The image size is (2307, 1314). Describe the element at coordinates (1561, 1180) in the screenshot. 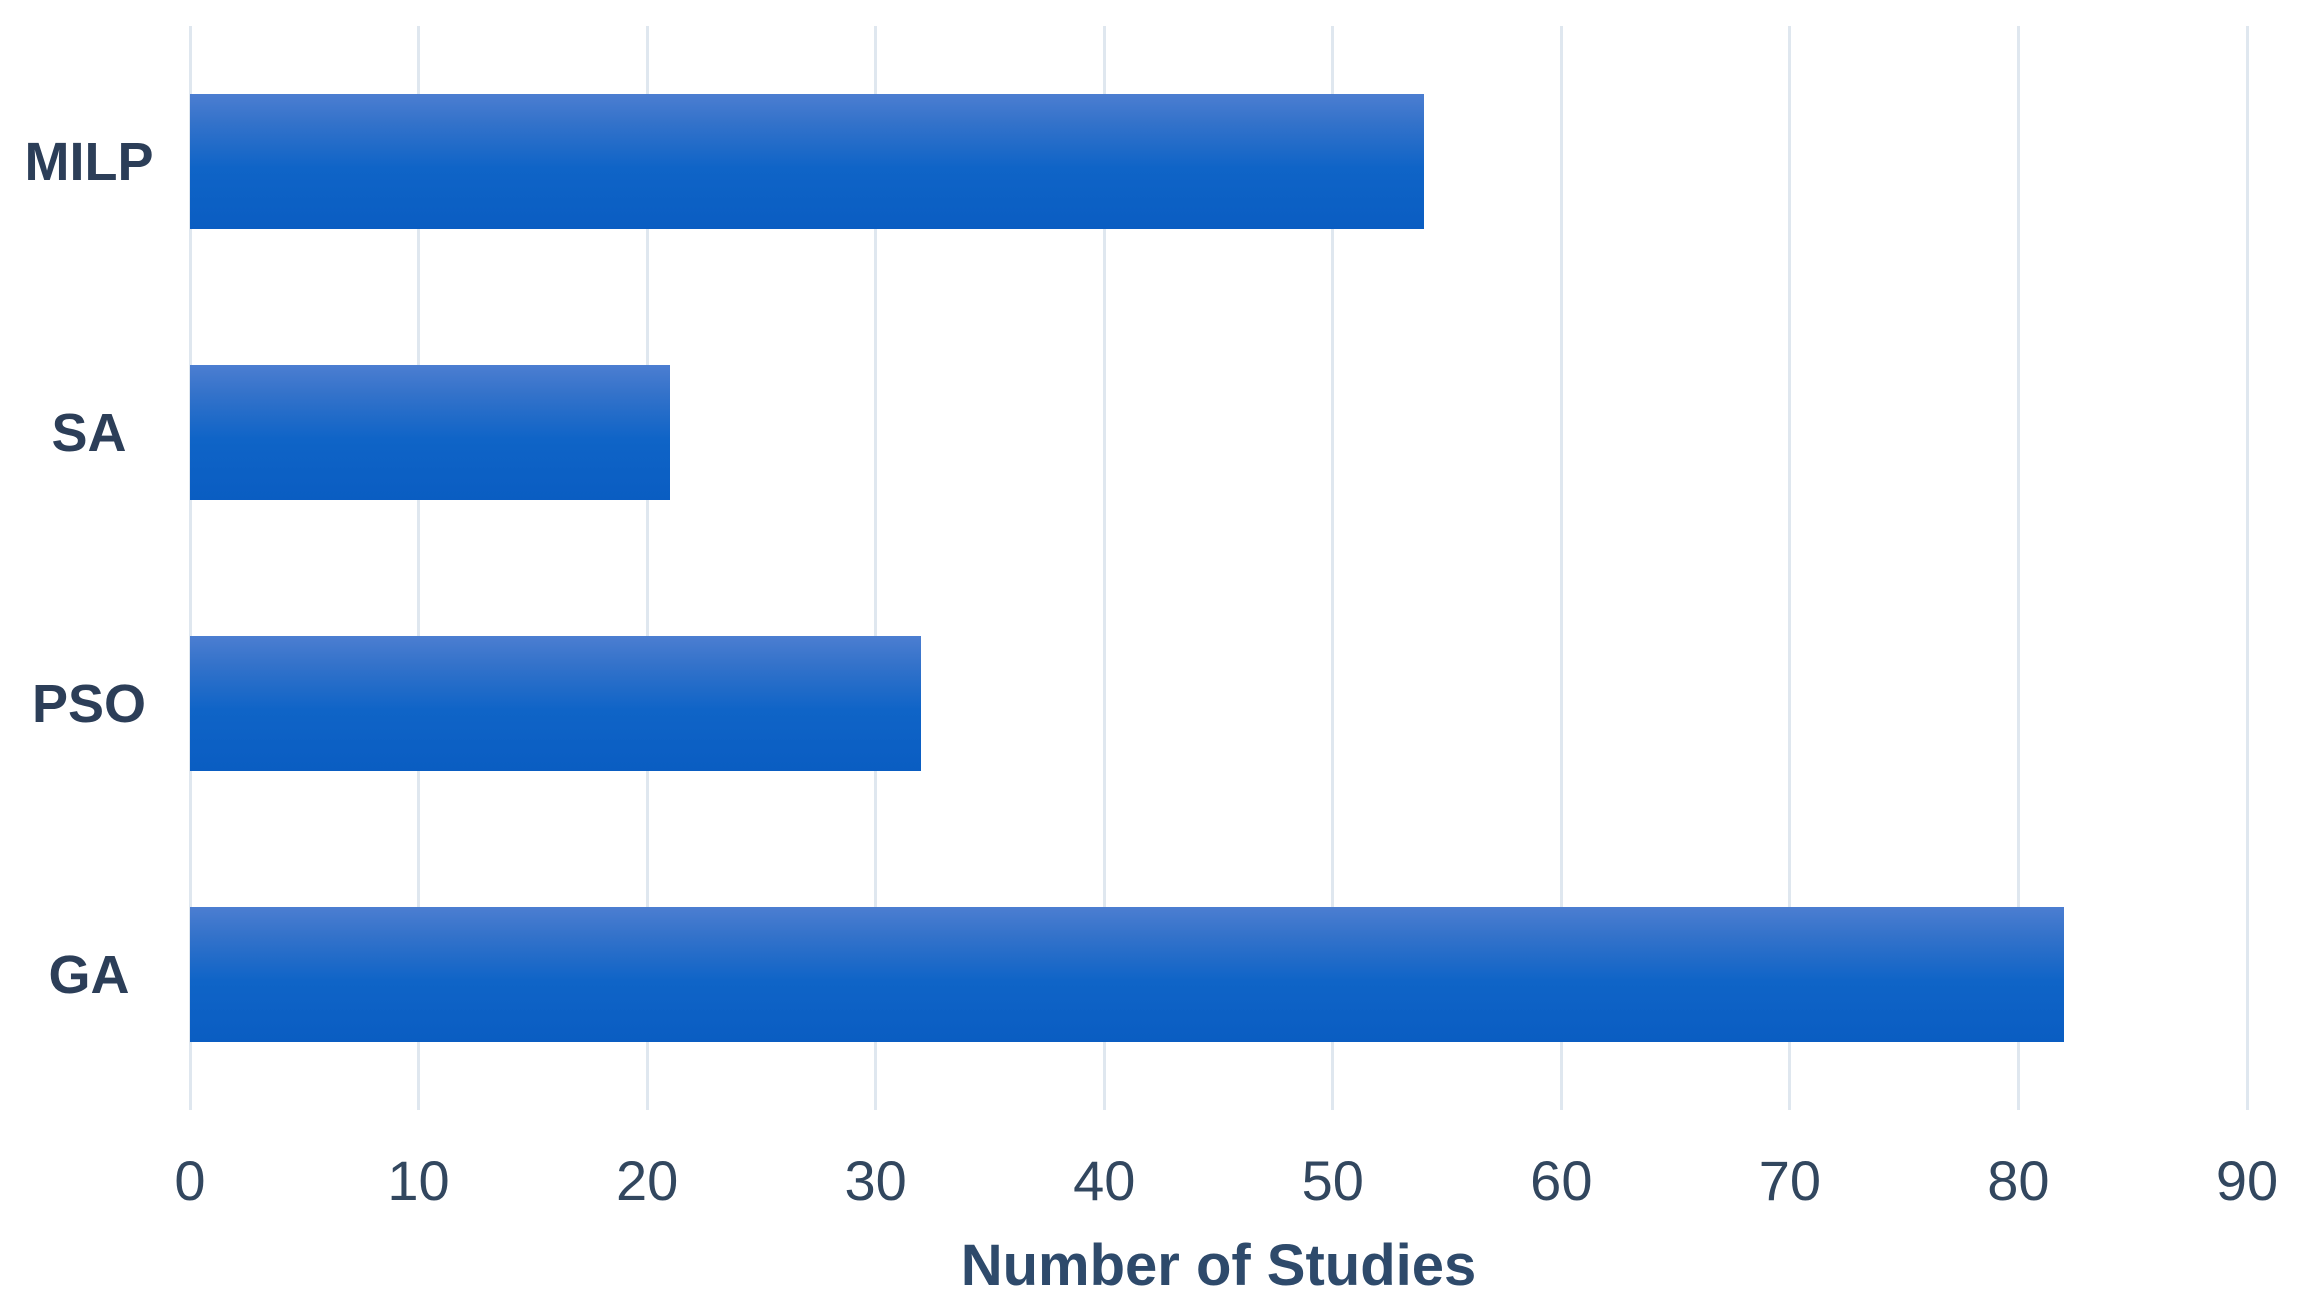

I see `x-tick-label-60: 60` at that location.